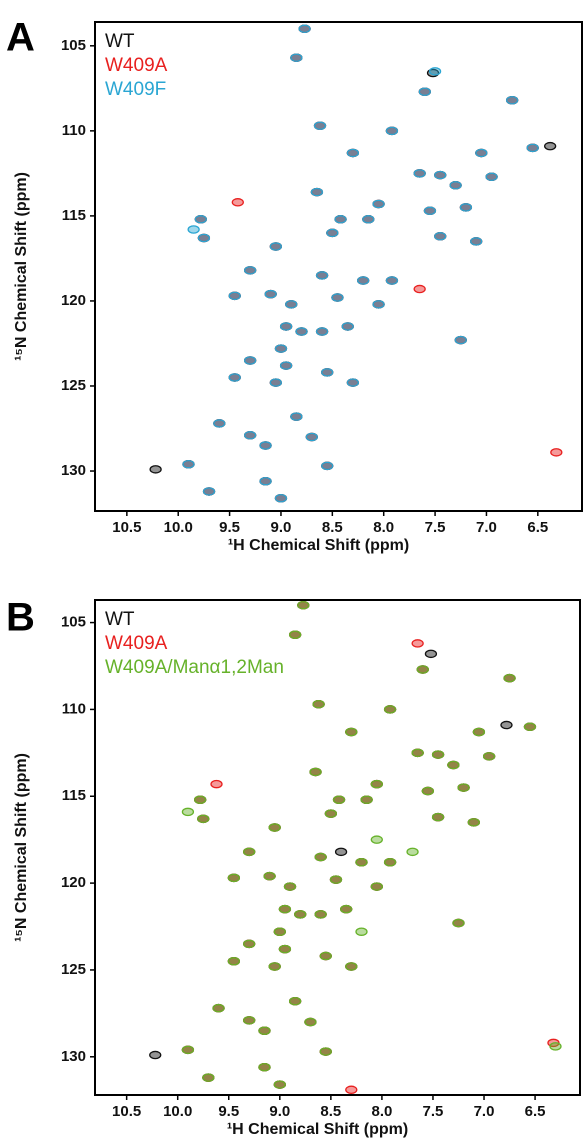 The image size is (584, 1141). What do you see at coordinates (537, 527) in the screenshot?
I see `x-tick-label: 6.5` at bounding box center [537, 527].